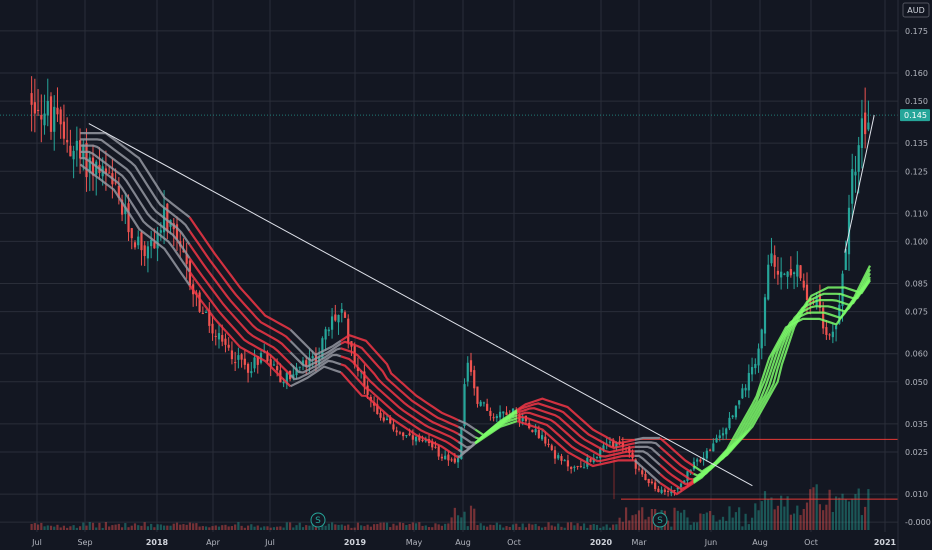 The height and width of the screenshot is (550, 932). I want to click on currency-badge: AUD, so click(916, 10).